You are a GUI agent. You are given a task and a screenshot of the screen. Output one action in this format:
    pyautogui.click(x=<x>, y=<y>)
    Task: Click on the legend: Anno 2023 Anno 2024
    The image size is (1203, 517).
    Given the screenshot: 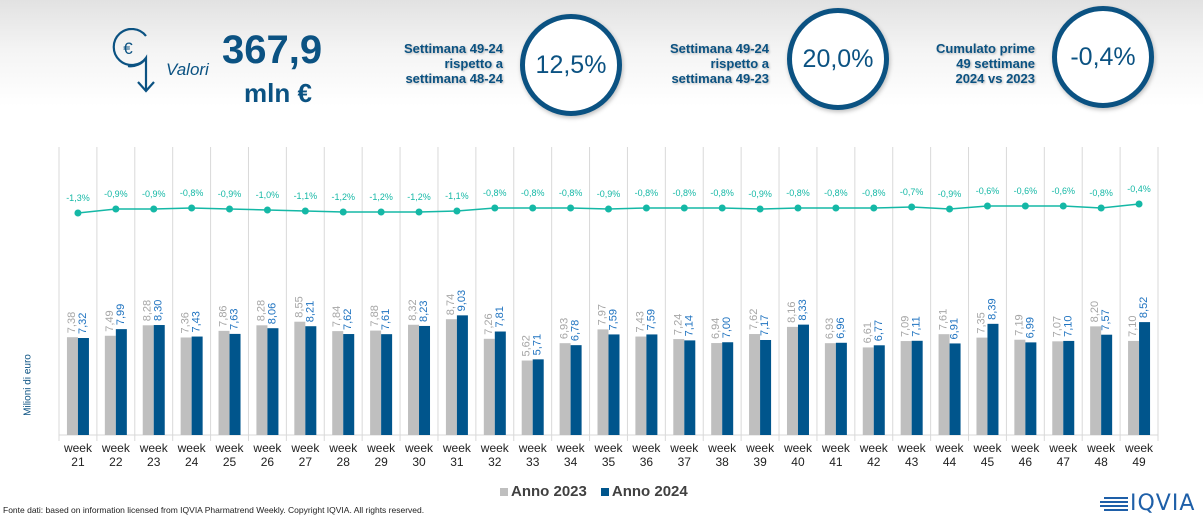 What is the action you would take?
    pyautogui.click(x=594, y=491)
    